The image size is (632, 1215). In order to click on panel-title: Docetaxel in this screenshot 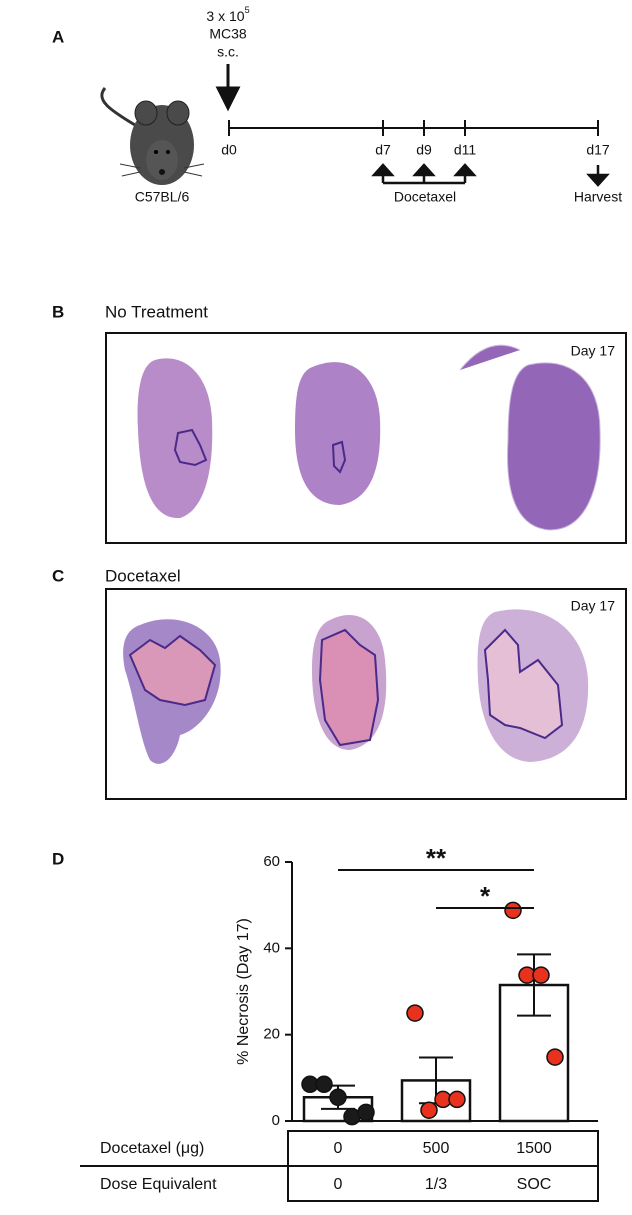, I will do `click(143, 575)`.